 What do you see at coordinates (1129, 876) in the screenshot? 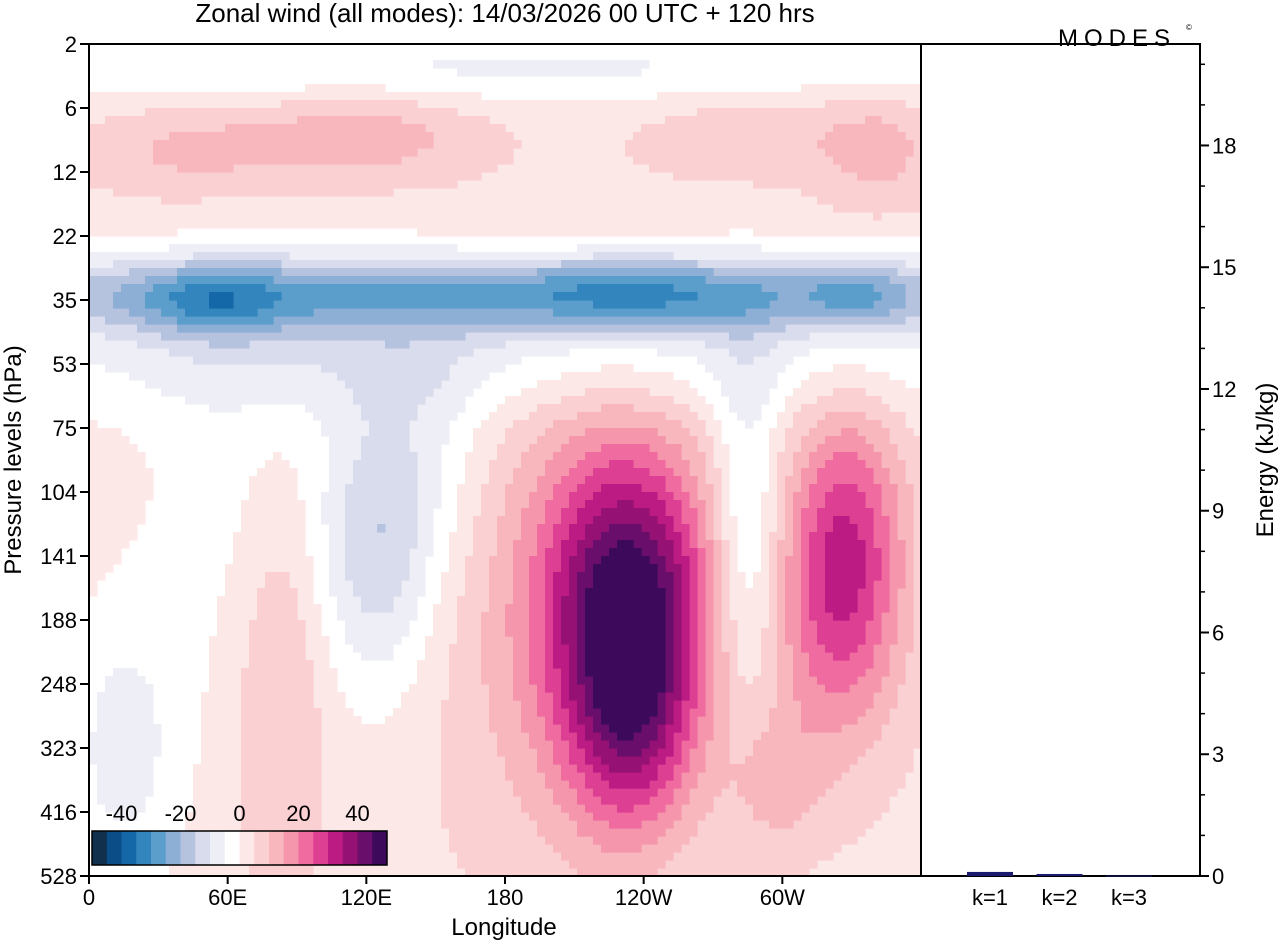
I see `energy-bar-k3` at bounding box center [1129, 876].